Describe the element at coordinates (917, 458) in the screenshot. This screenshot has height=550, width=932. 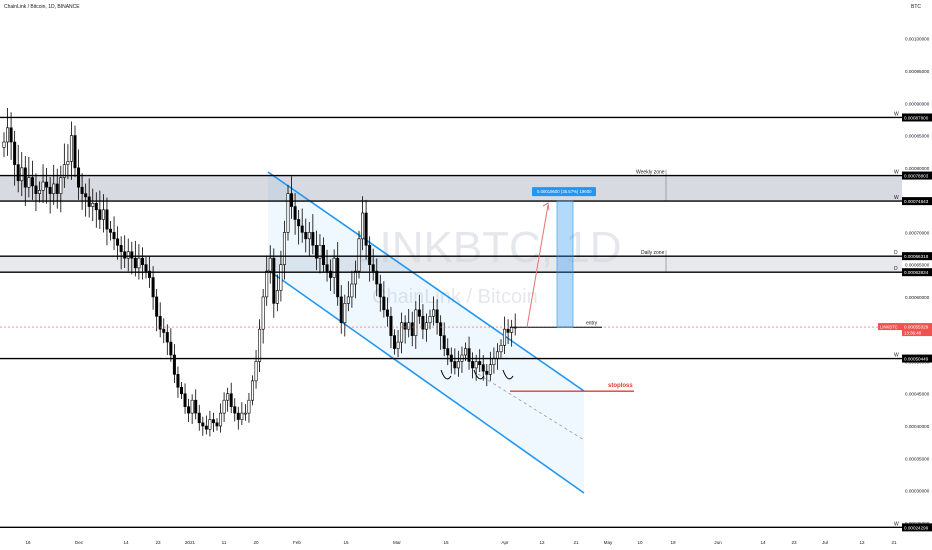
I see `price-tick-label: 0.00035000` at that location.